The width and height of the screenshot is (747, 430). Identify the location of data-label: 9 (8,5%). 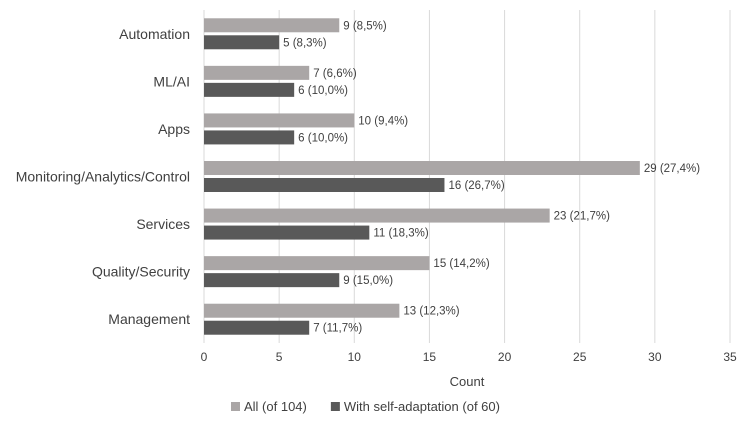
(365, 26).